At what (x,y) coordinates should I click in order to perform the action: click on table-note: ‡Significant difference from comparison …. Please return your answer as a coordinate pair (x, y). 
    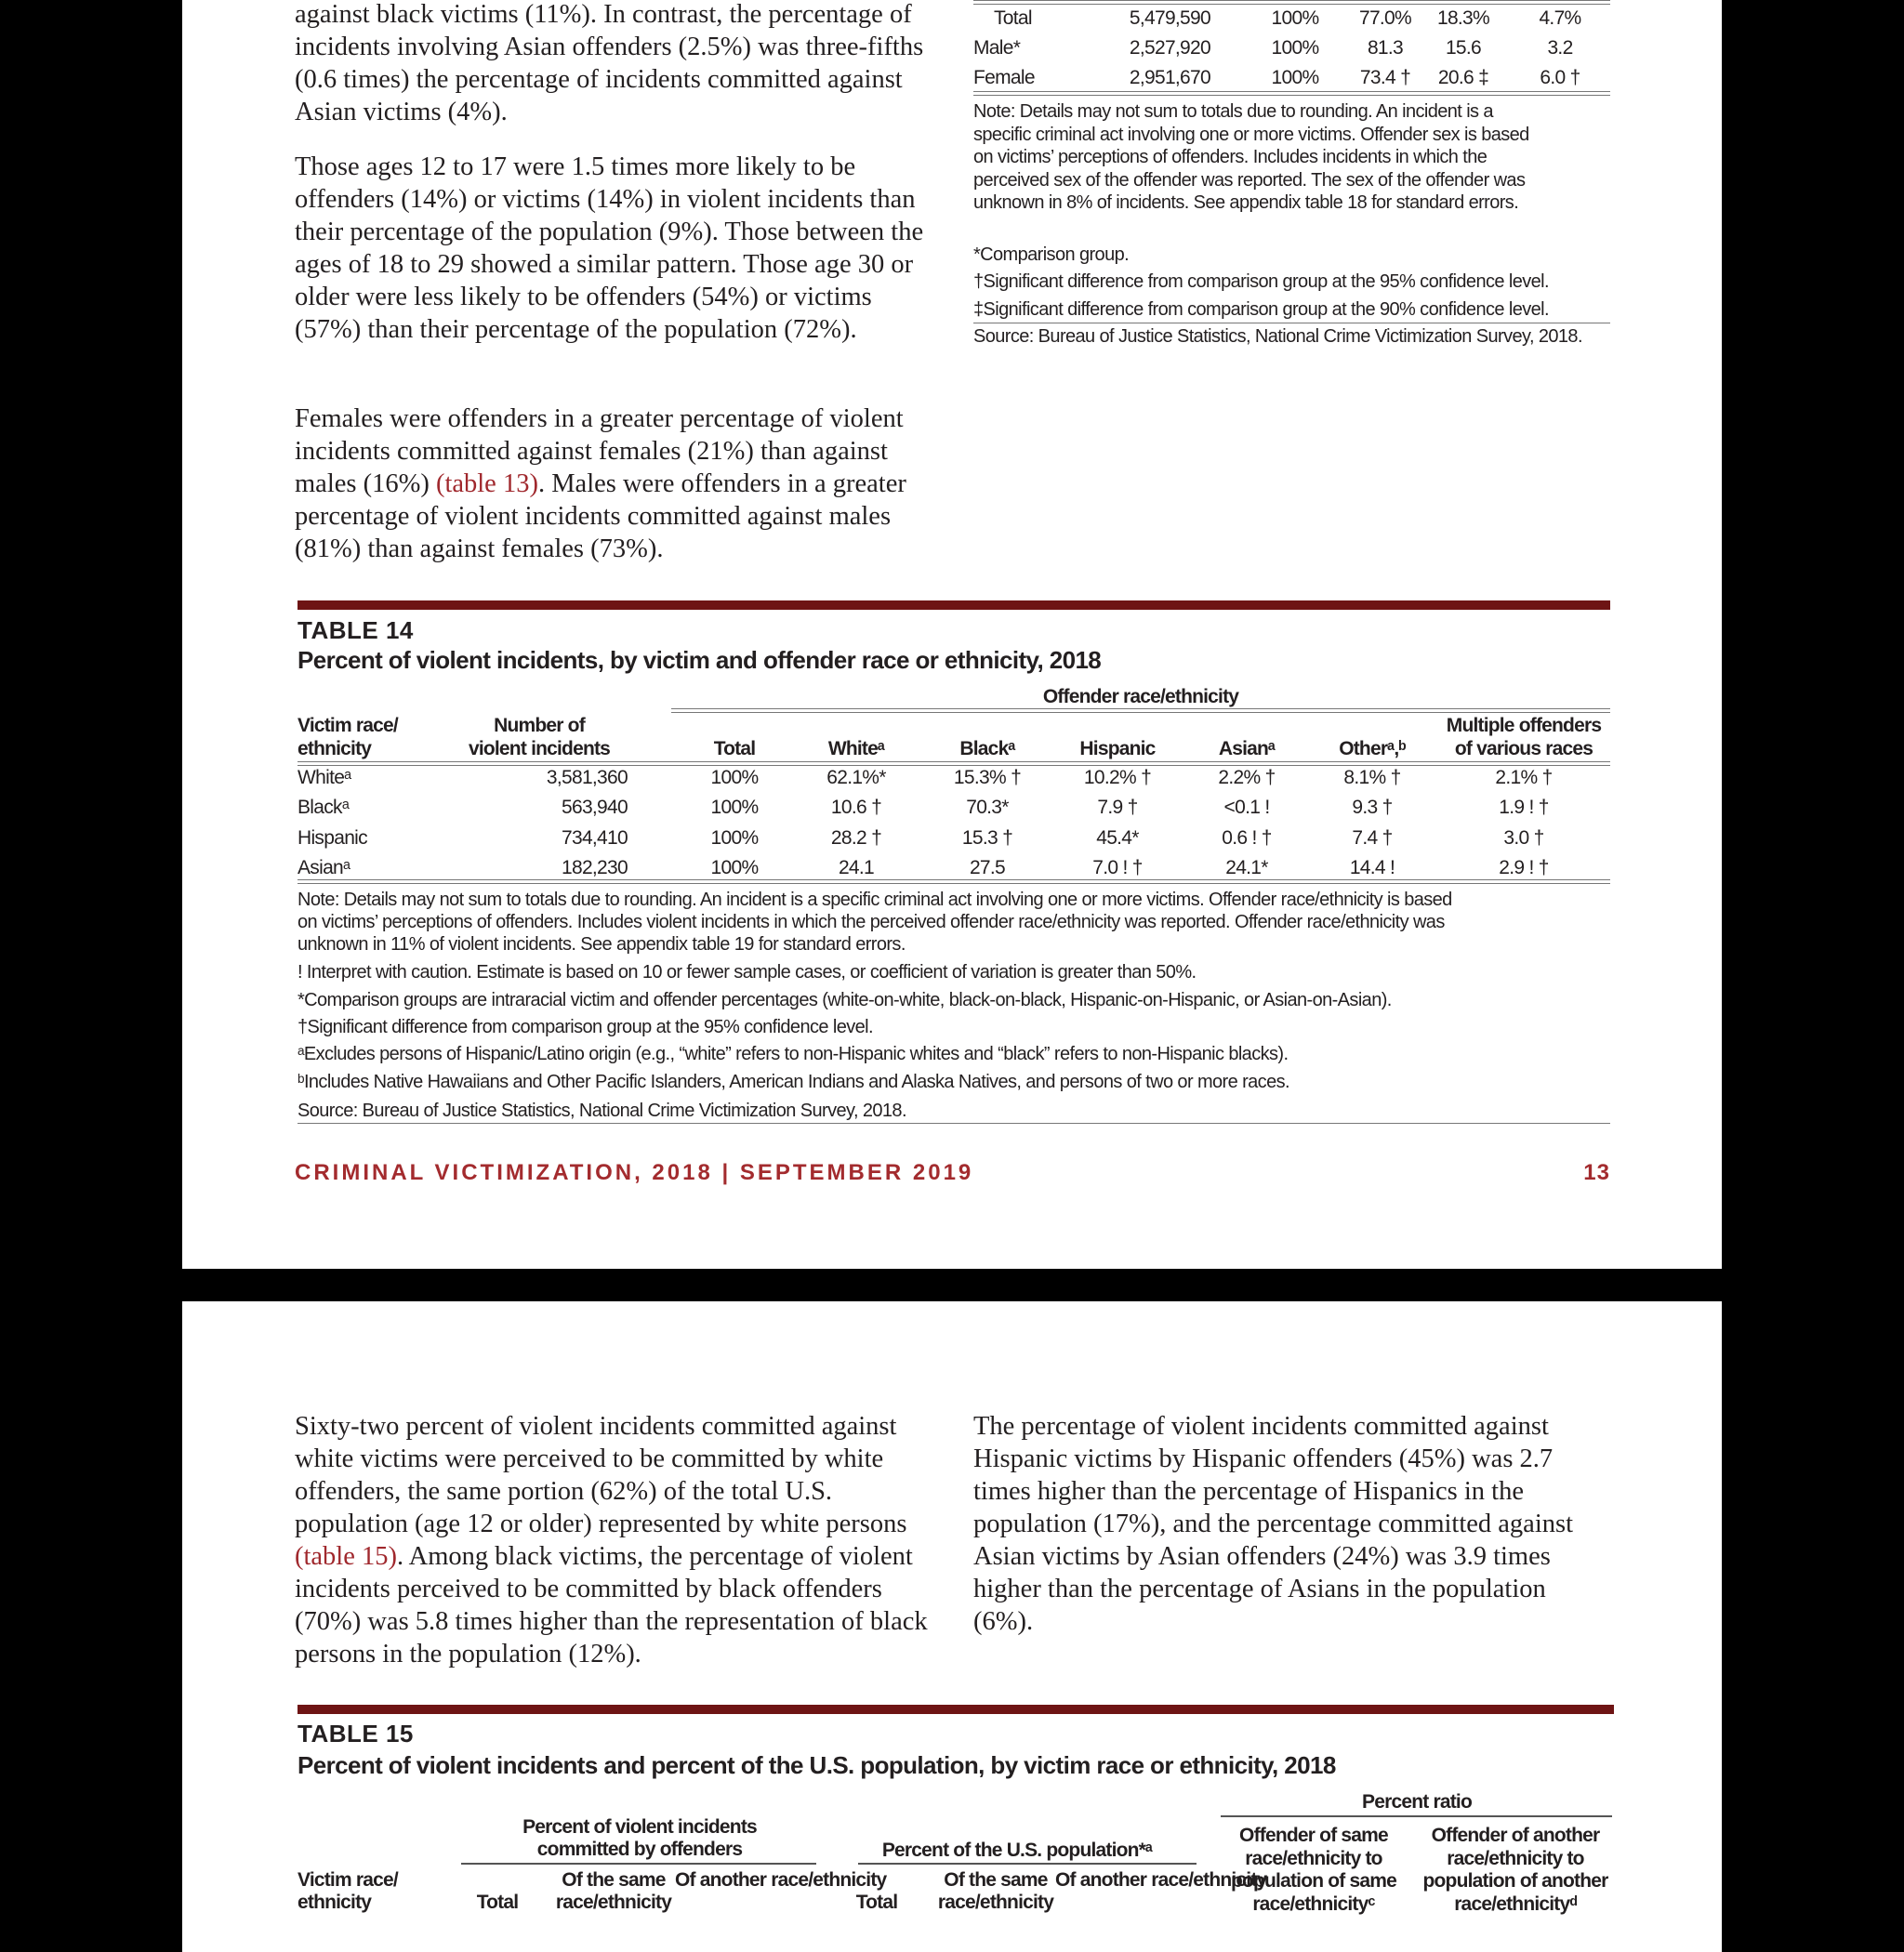
    Looking at the image, I should click on (1261, 309).